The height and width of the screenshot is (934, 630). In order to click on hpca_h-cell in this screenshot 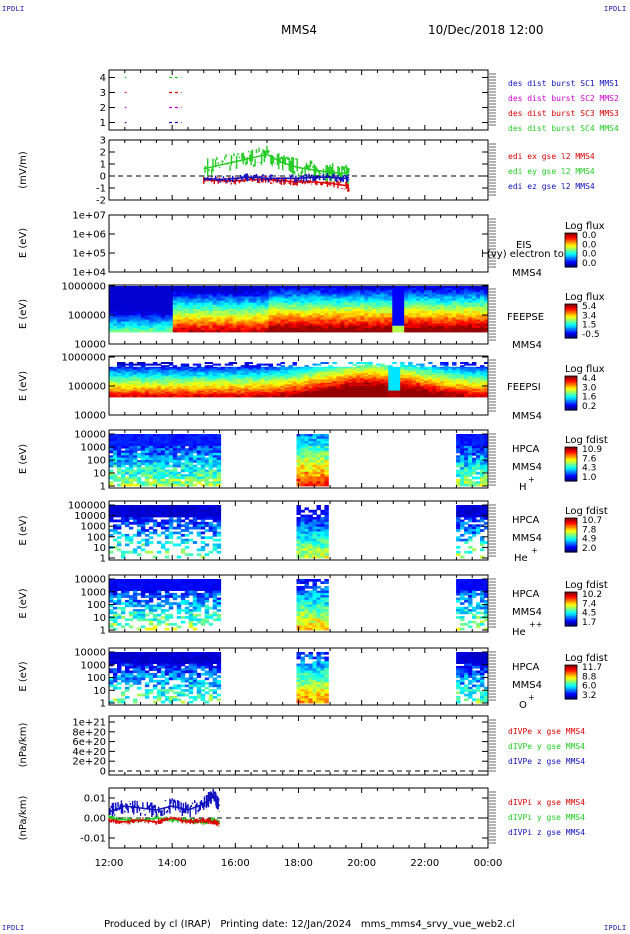, I will do `click(123, 438)`.